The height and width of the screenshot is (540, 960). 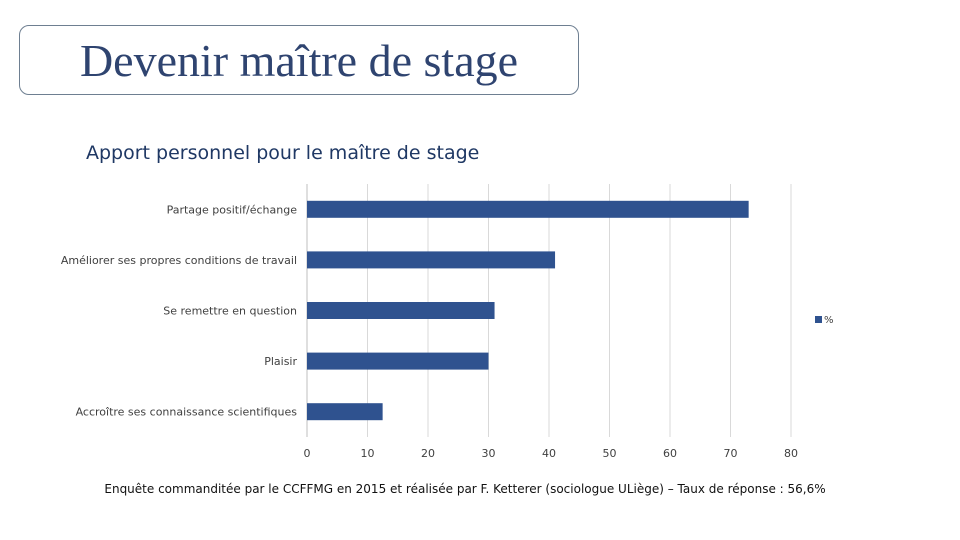 I want to click on x-tick-label: 80, so click(x=791, y=453).